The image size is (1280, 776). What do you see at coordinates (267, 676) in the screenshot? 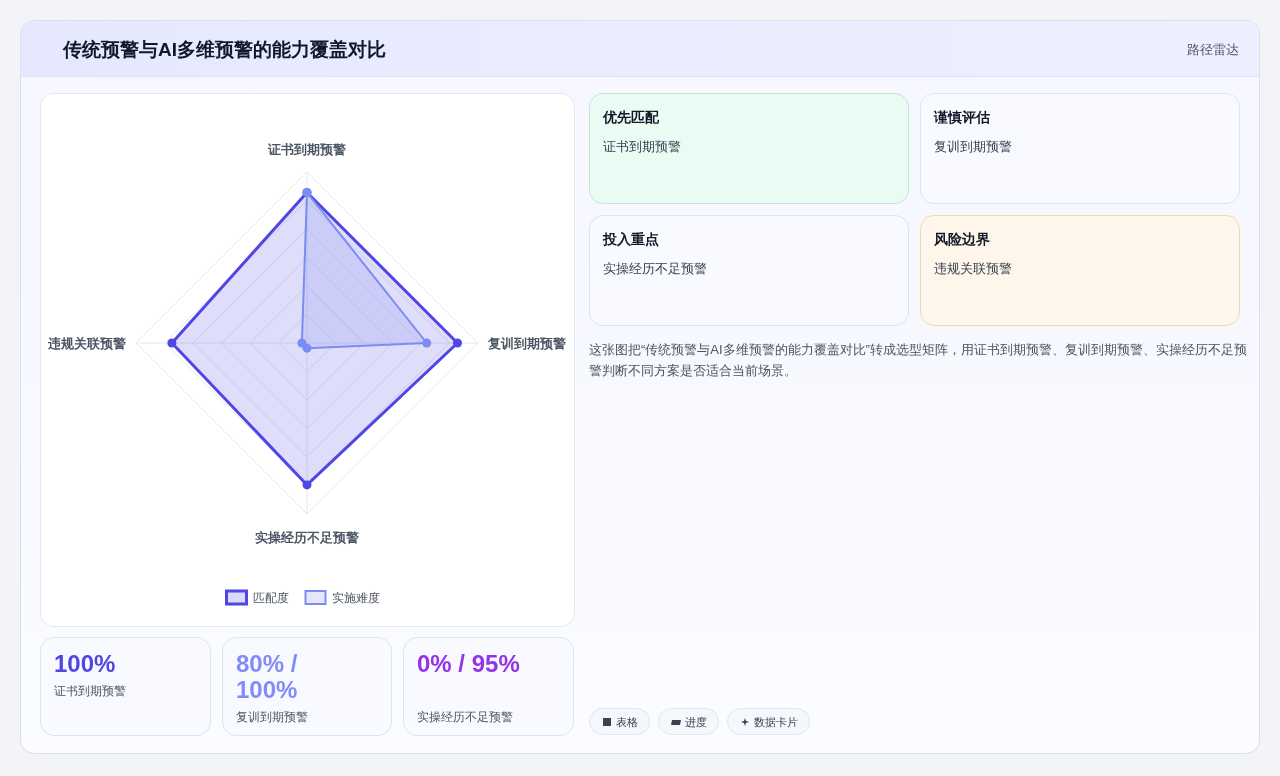
I see `text: 80% / 100%` at bounding box center [267, 676].